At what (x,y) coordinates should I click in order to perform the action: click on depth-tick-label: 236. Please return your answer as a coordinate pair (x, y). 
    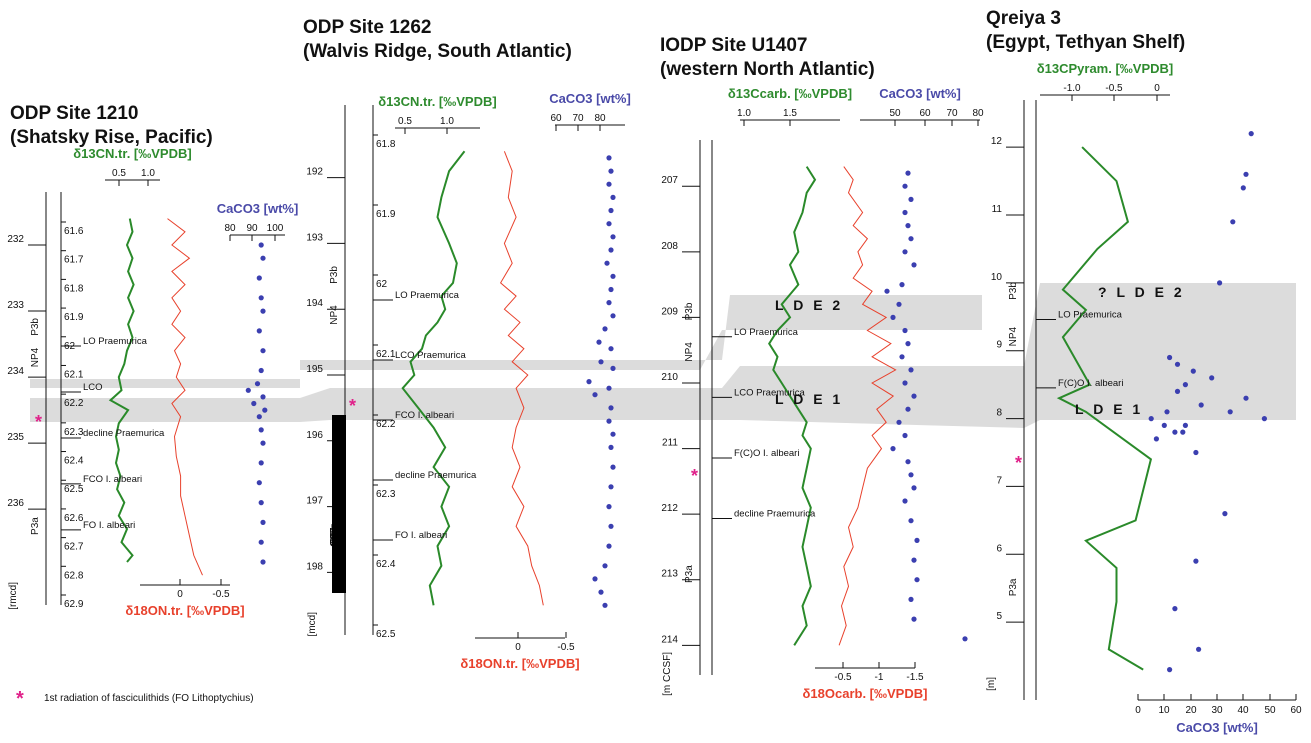
    Looking at the image, I should click on (15, 503).